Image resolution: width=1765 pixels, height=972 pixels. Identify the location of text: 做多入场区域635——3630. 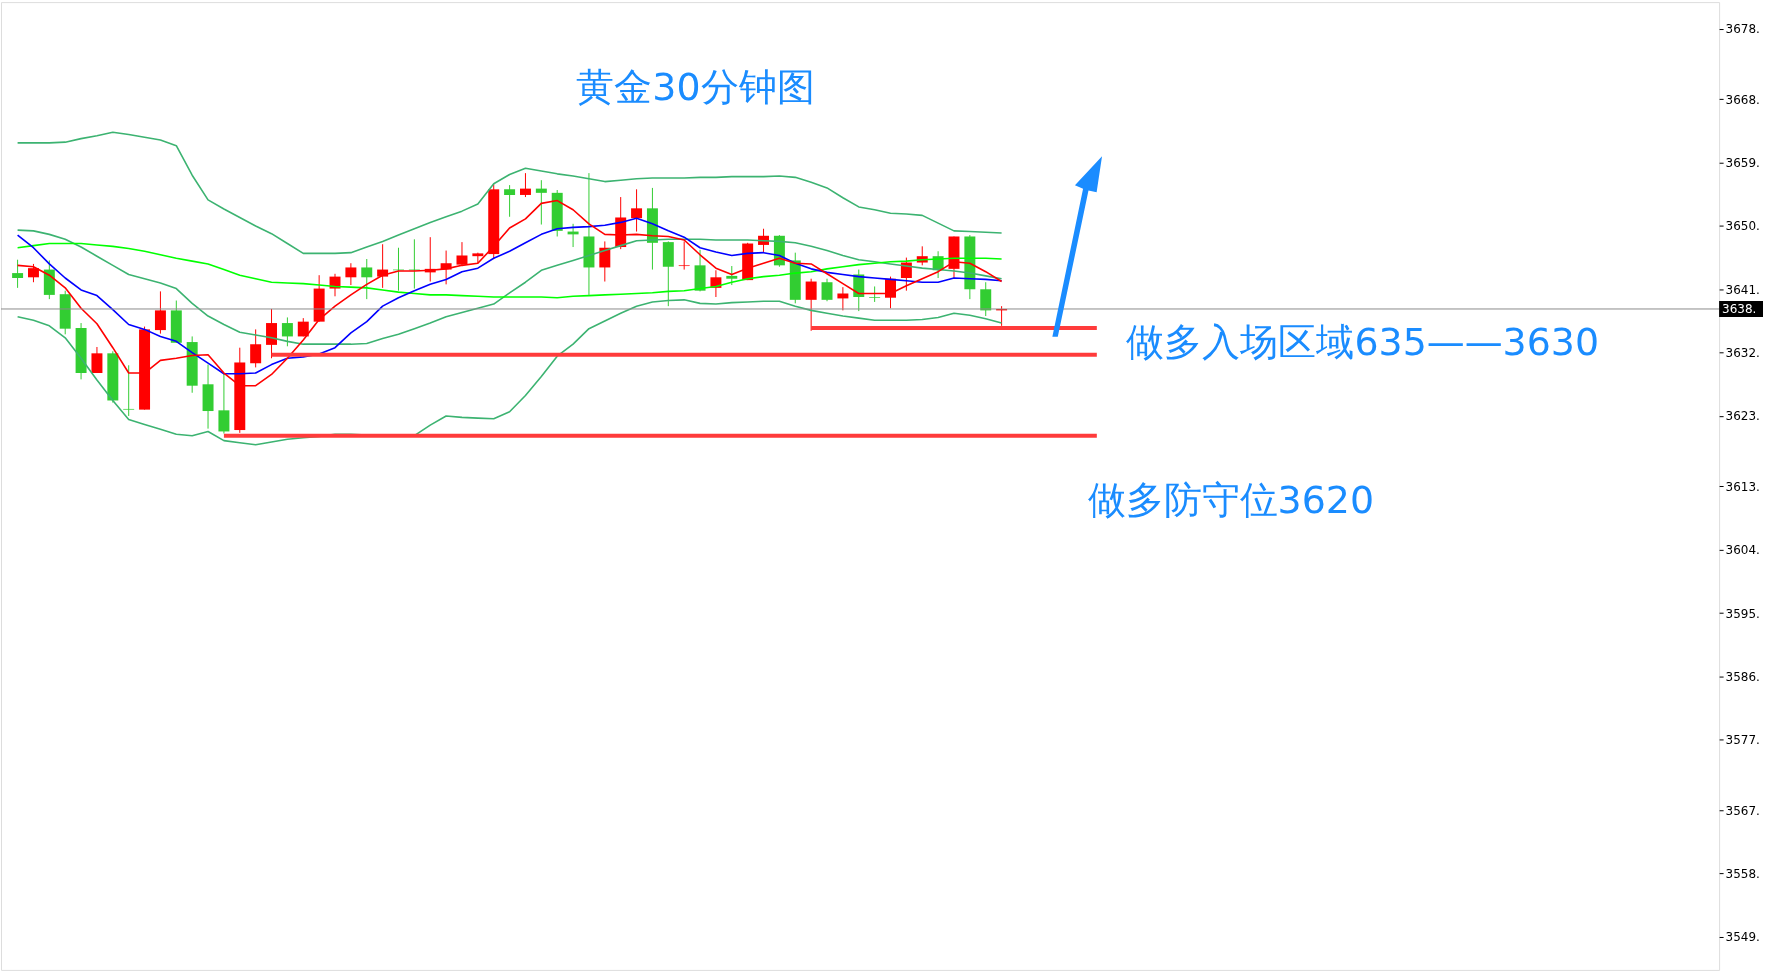
(1363, 342).